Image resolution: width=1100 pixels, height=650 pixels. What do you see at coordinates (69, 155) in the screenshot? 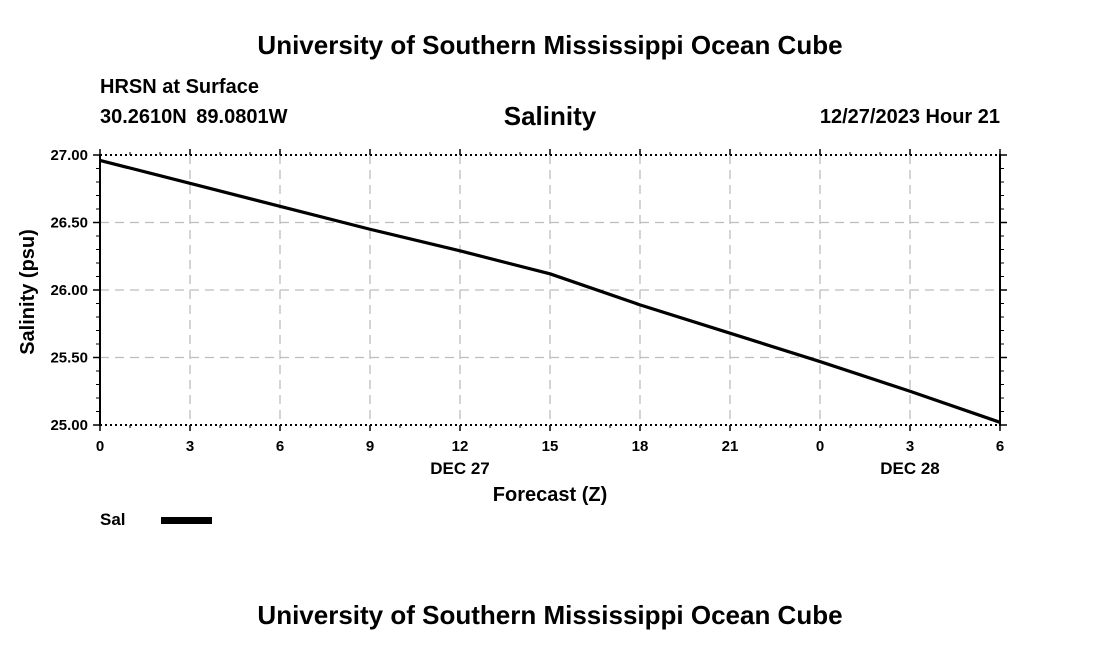
I see `y-tick-label: 27.00` at bounding box center [69, 155].